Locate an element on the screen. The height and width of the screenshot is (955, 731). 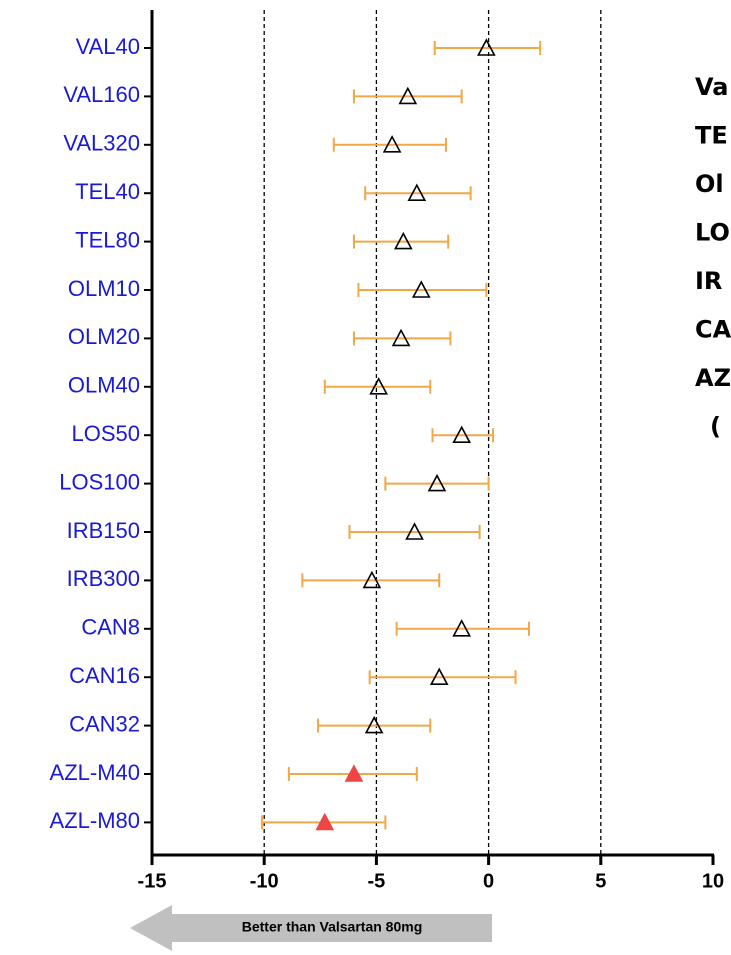
side-text: LO is located at coordinates (712, 233).